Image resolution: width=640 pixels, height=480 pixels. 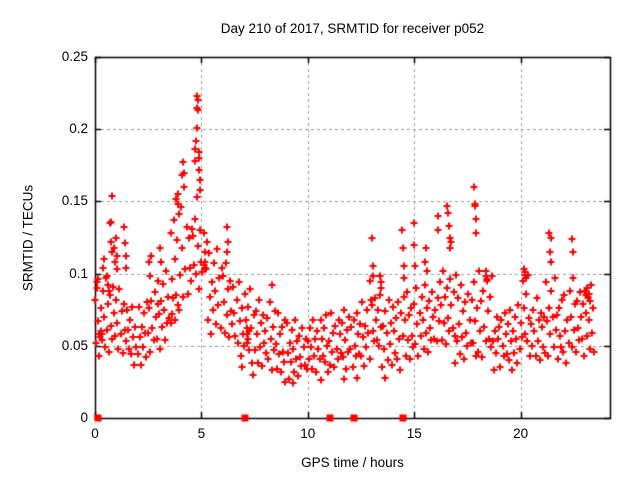 I want to click on y-tick-label: 0.2, so click(x=78, y=129).